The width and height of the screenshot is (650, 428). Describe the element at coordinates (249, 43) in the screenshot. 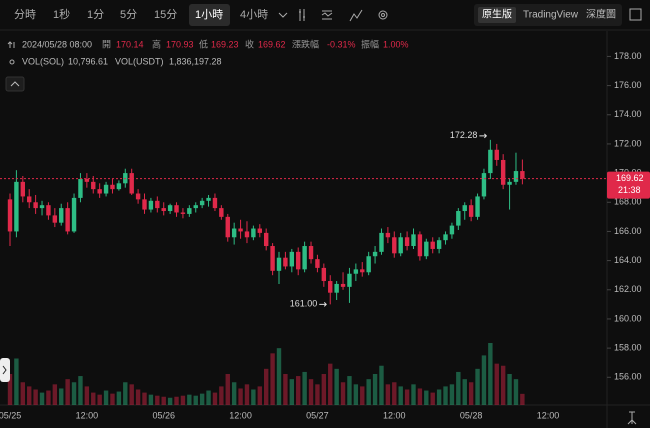

I see `info-label: 收` at that location.